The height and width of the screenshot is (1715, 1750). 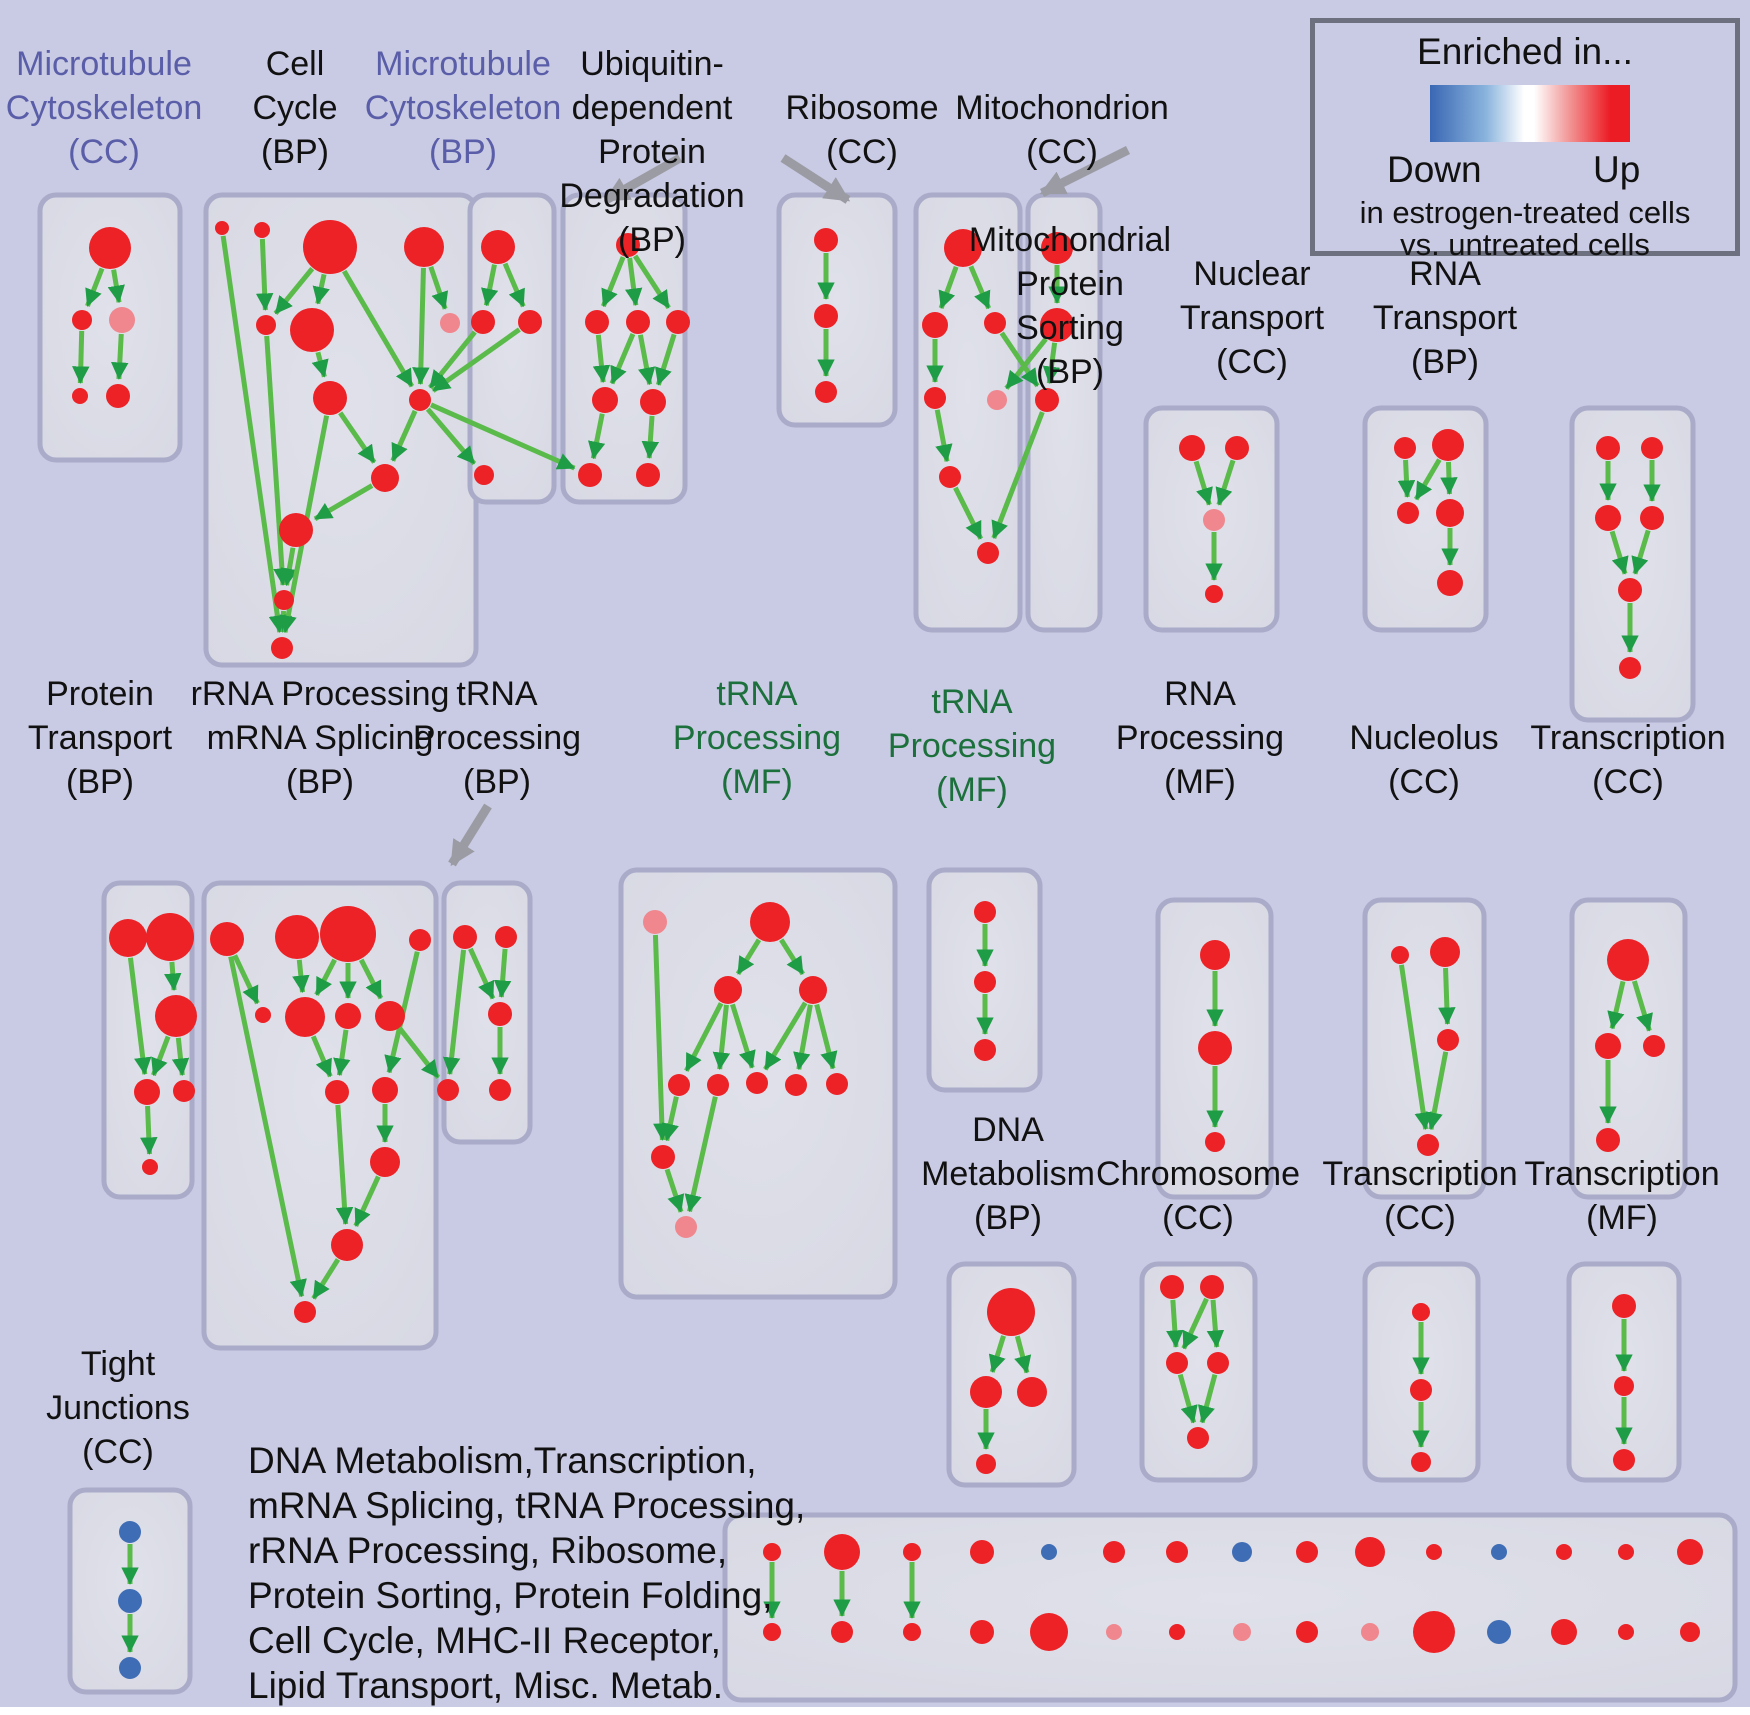 I want to click on go-term-node-q2-up, so click(x=1448, y=1040).